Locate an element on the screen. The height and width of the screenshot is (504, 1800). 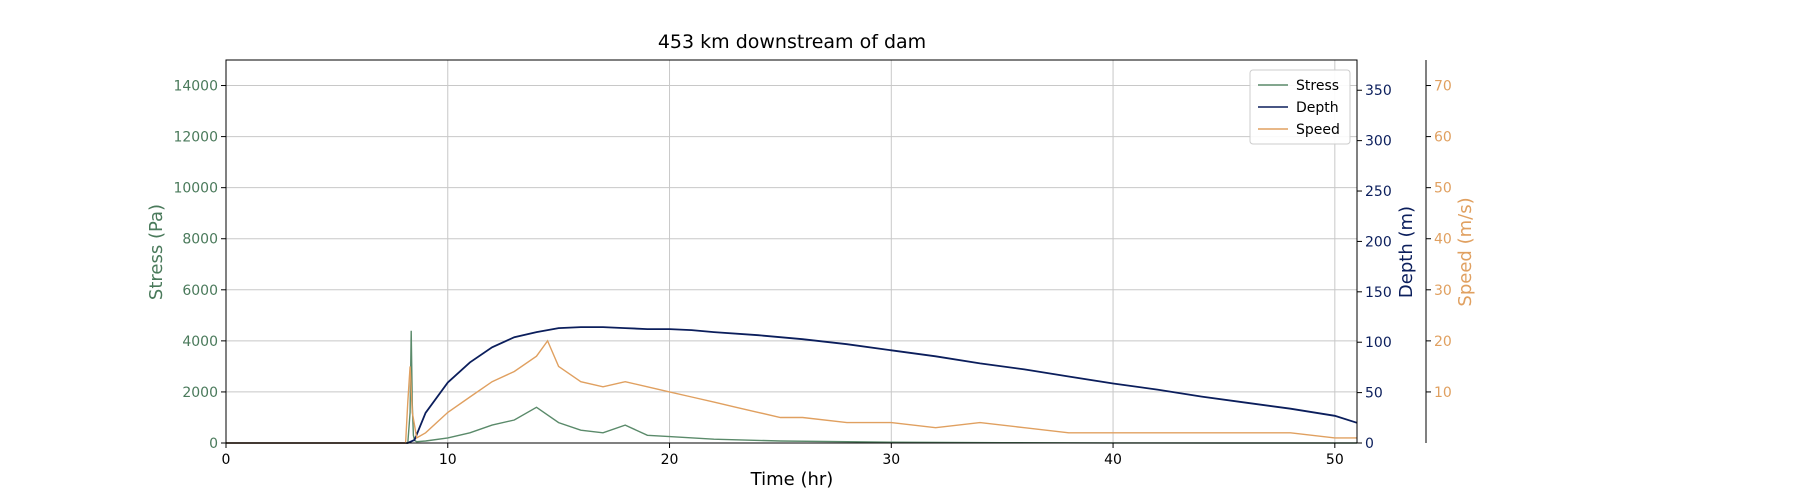
stress-tick-label: 12000 is located at coordinates (195, 138).